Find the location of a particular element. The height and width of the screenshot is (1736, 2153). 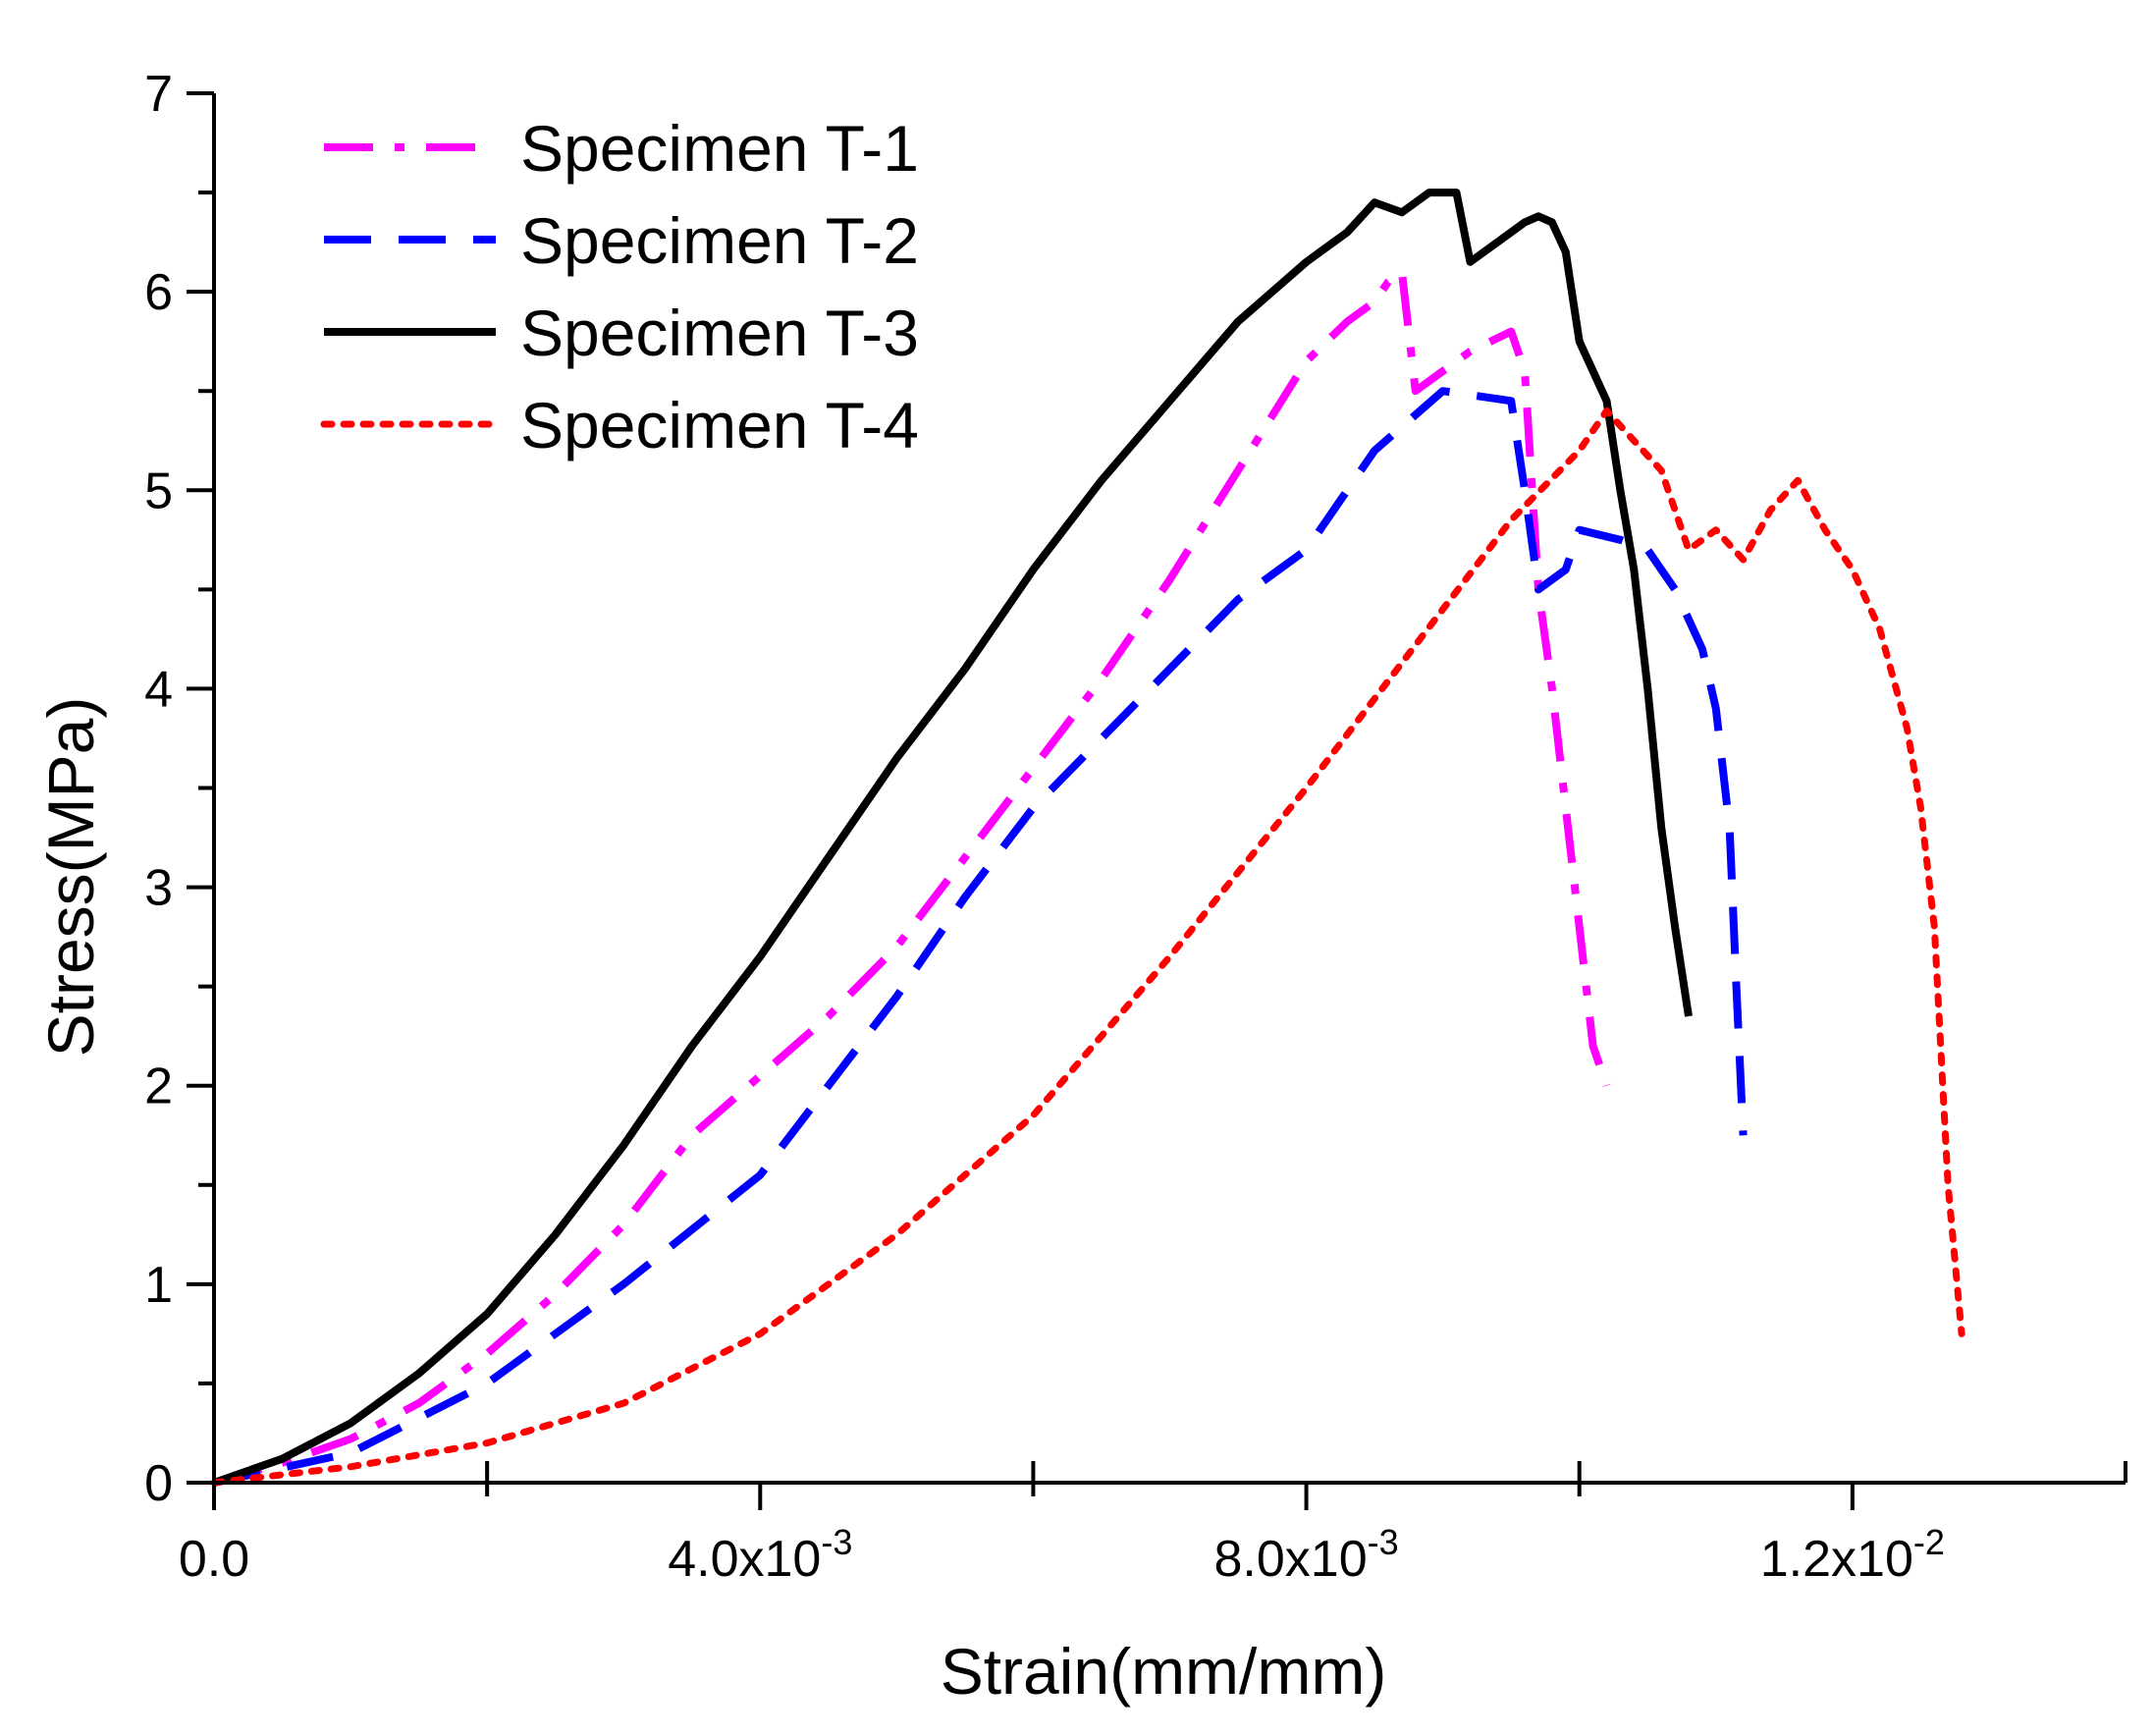

y-tick-label: 5 is located at coordinates (158, 490).